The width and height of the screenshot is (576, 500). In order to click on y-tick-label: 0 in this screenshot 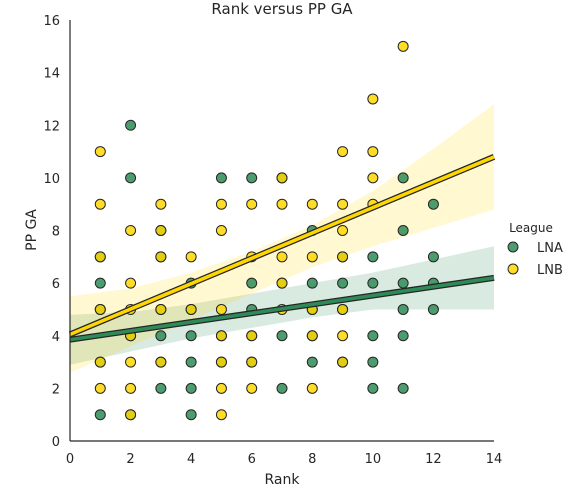, I will do `click(56, 442)`.